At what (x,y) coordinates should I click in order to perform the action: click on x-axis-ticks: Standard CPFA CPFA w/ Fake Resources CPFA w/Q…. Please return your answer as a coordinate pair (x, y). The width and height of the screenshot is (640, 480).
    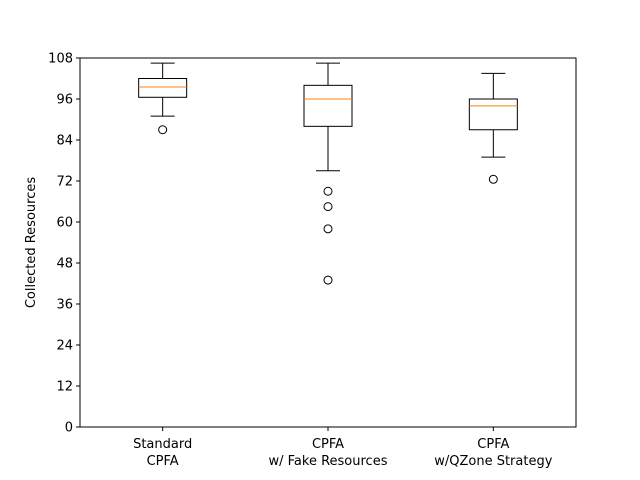
    Looking at the image, I should click on (343, 448).